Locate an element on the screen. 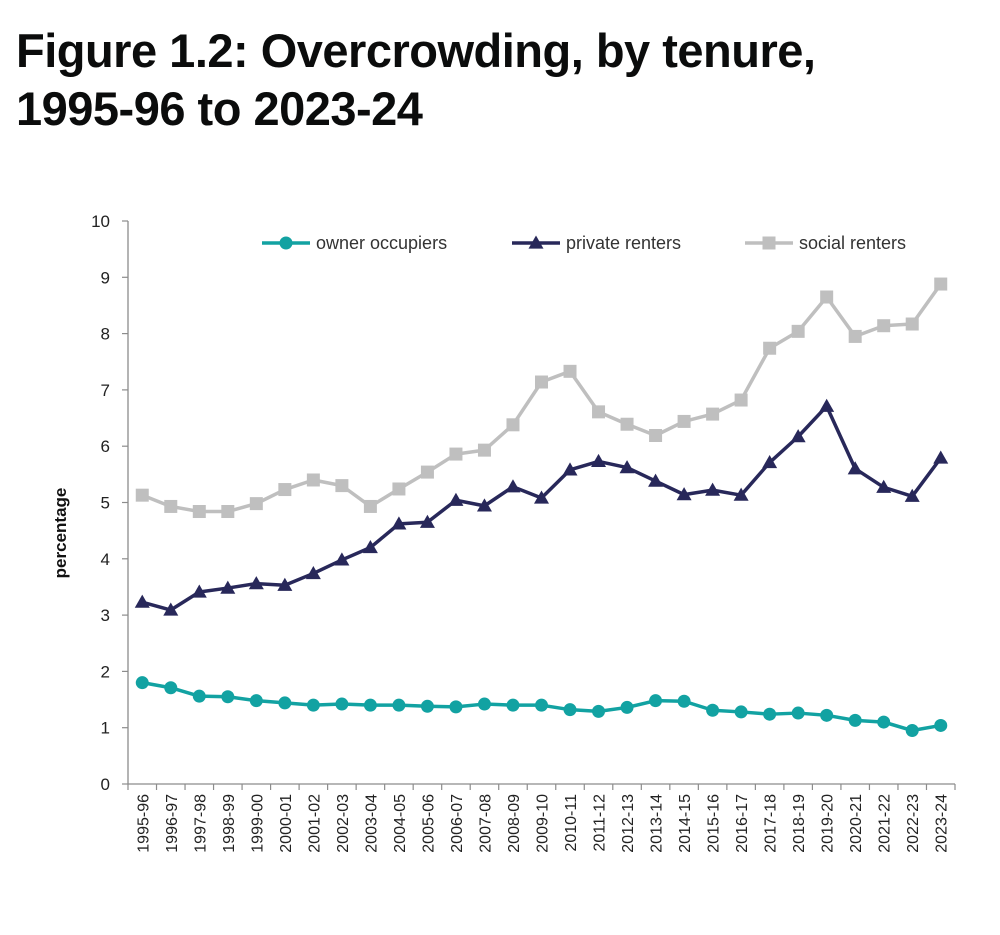 The width and height of the screenshot is (1000, 935). y-tick-label: 9 is located at coordinates (105, 277).